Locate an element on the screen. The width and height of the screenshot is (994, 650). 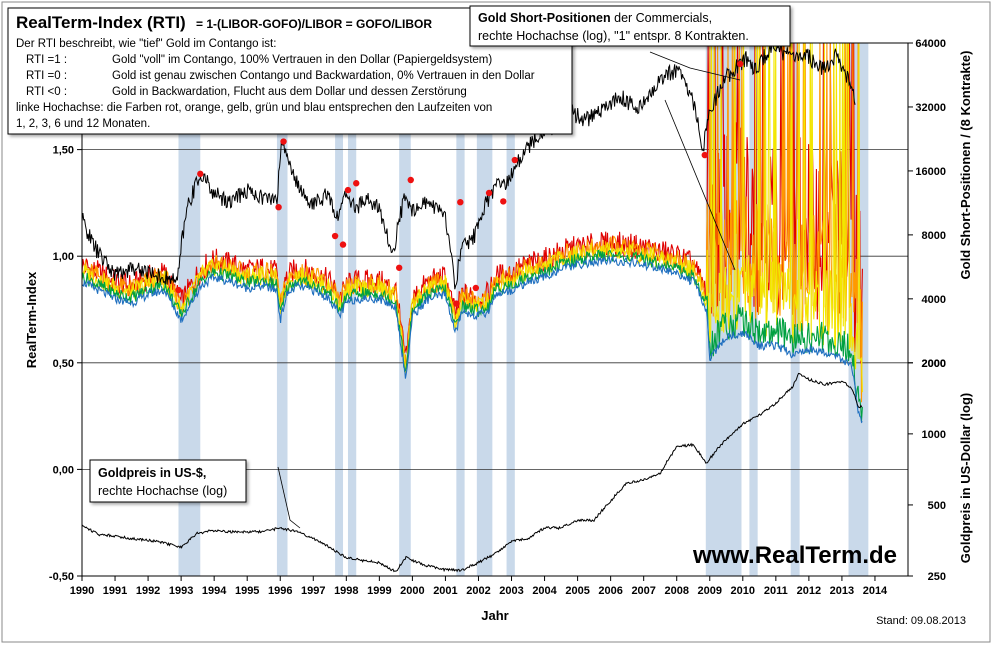
watermark: www.RealTerm.de is located at coordinates (794, 555).